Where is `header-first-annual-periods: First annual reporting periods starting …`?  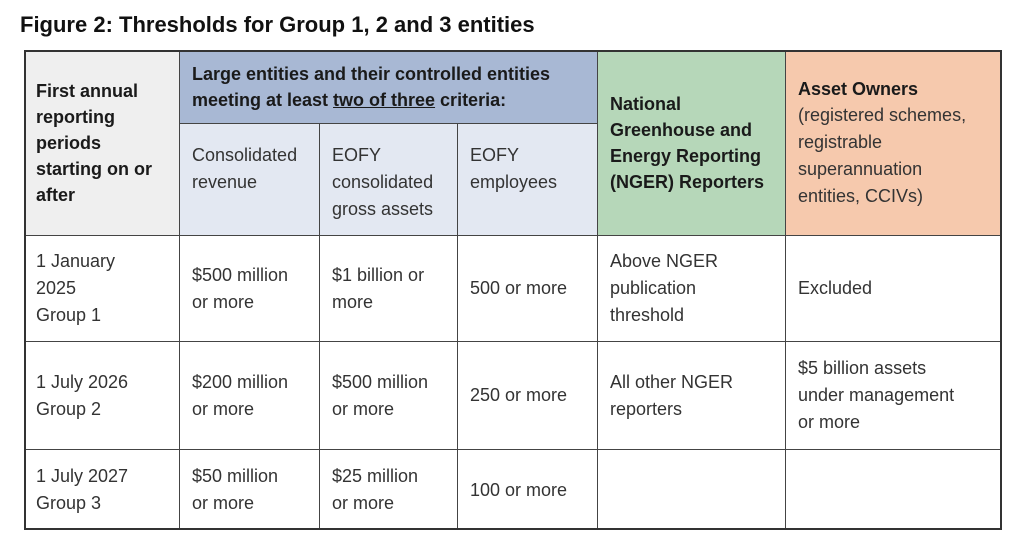
header-first-annual-periods: First annual reporting periods starting … is located at coordinates (102, 143).